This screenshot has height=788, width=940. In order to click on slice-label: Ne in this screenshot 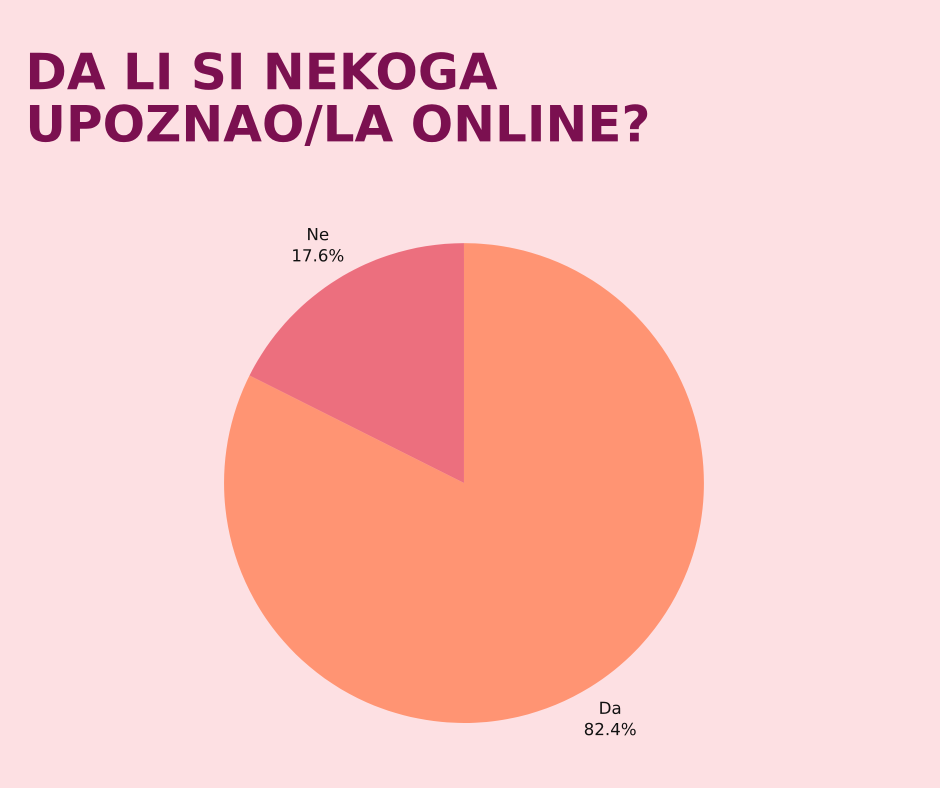, I will do `click(318, 234)`.